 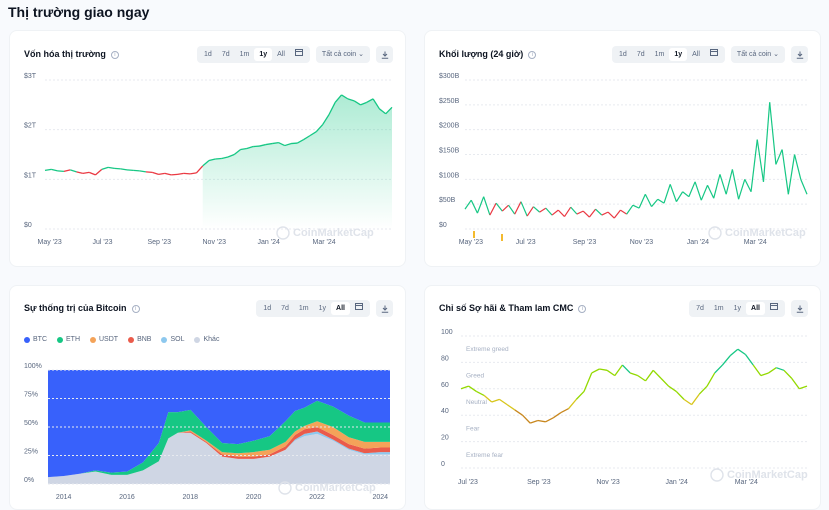 I want to click on y-tick-label: $50B, so click(x=447, y=200).